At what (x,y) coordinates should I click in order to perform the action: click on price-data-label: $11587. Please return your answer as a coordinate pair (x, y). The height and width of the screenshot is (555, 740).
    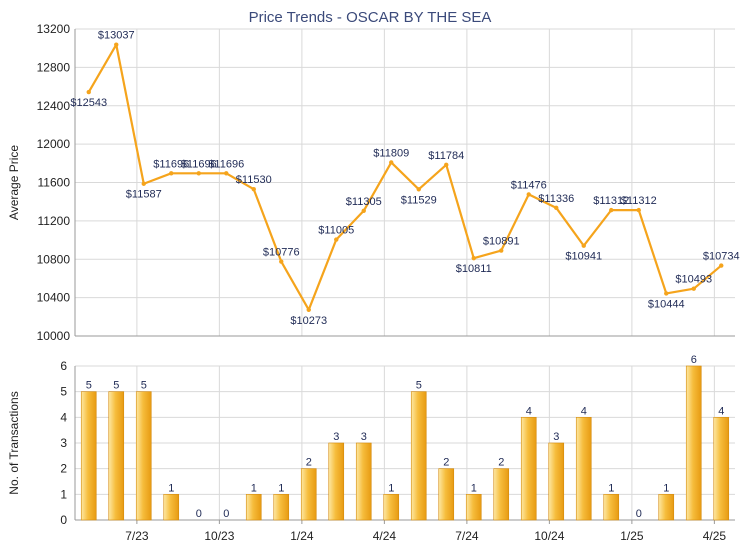
    Looking at the image, I should click on (144, 195).